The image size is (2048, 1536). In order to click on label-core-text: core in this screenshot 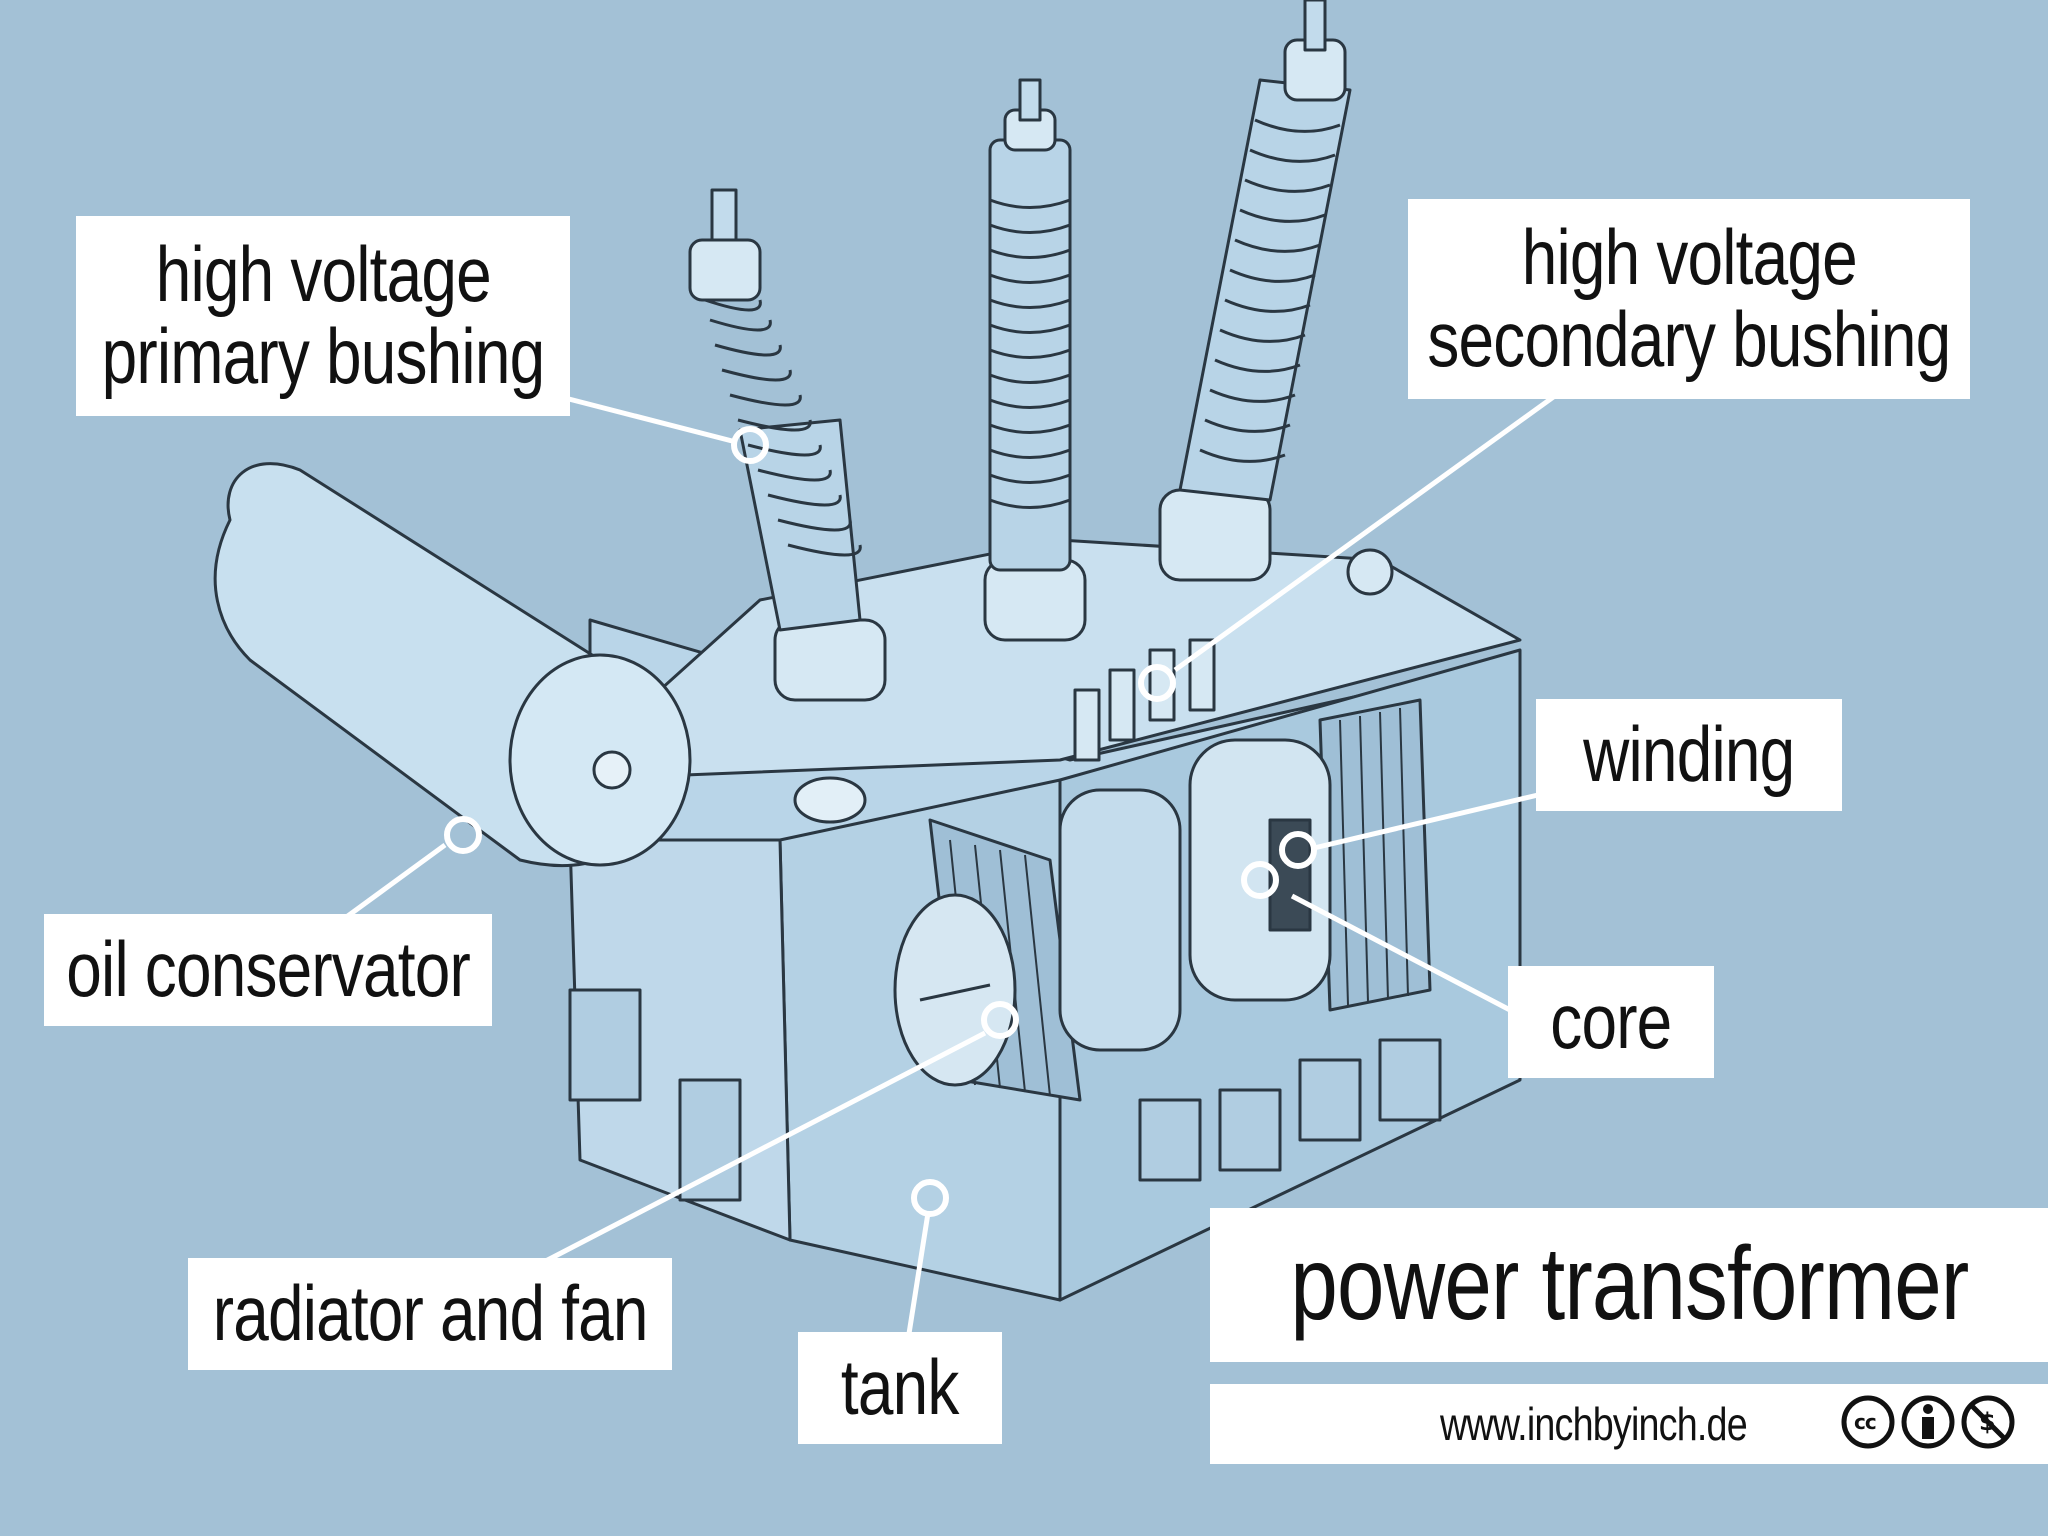, I will do `click(1611, 1021)`.